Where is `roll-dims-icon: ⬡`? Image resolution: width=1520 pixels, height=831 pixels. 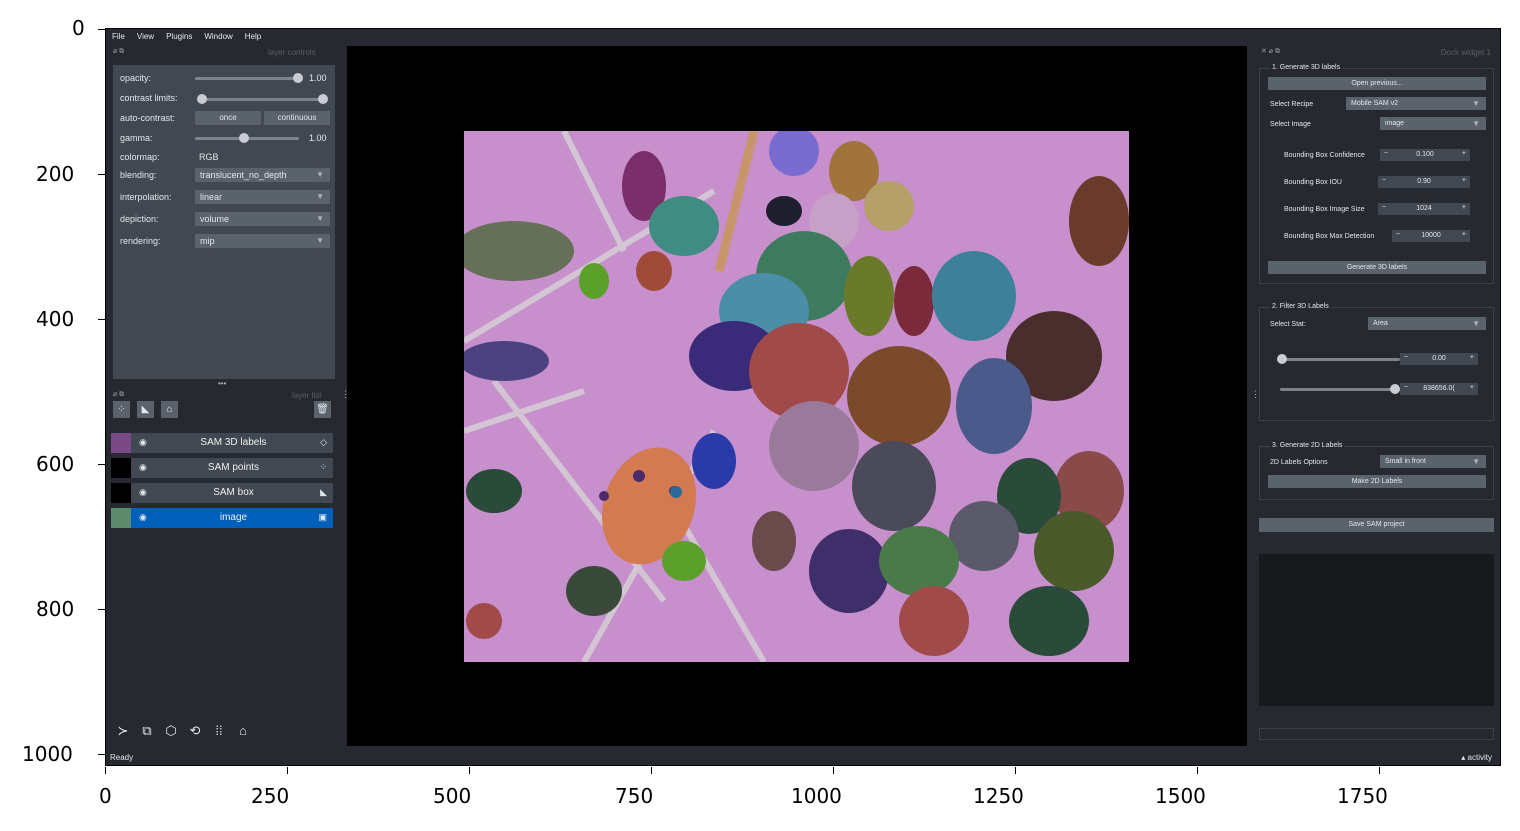
roll-dims-icon: ⬡ is located at coordinates (171, 730).